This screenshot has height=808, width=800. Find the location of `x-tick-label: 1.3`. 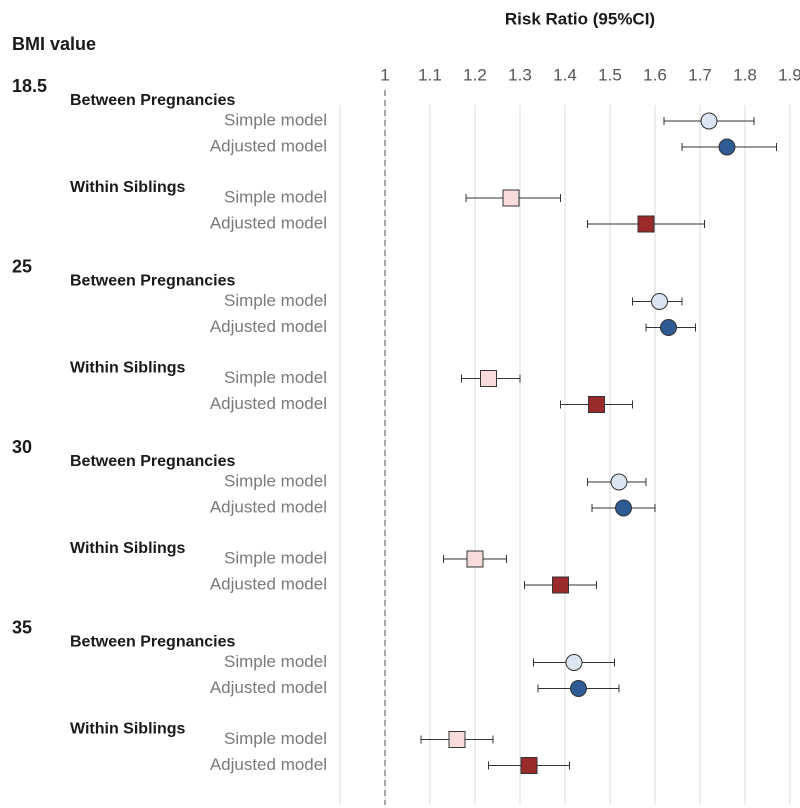

x-tick-label: 1.3 is located at coordinates (520, 74).